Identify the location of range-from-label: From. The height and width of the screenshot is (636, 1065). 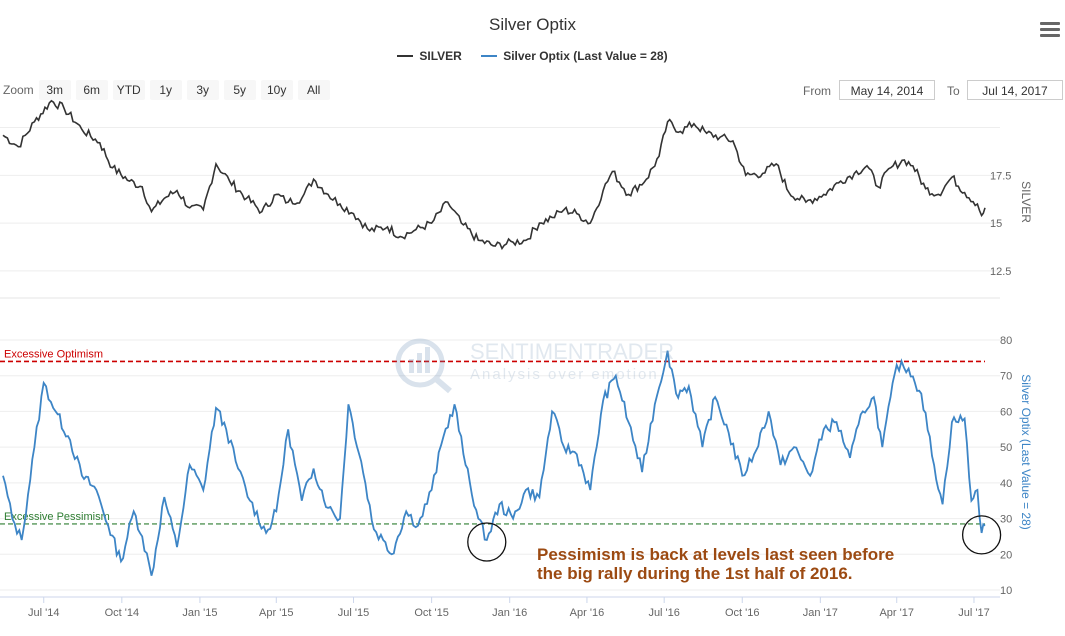
(817, 91).